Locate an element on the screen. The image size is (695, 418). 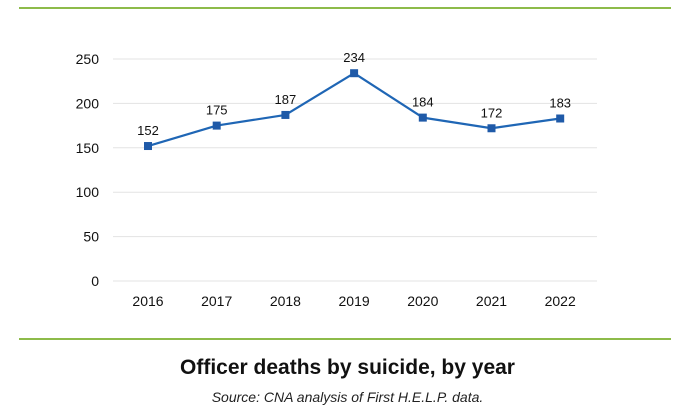
top-divider is located at coordinates (345, 8).